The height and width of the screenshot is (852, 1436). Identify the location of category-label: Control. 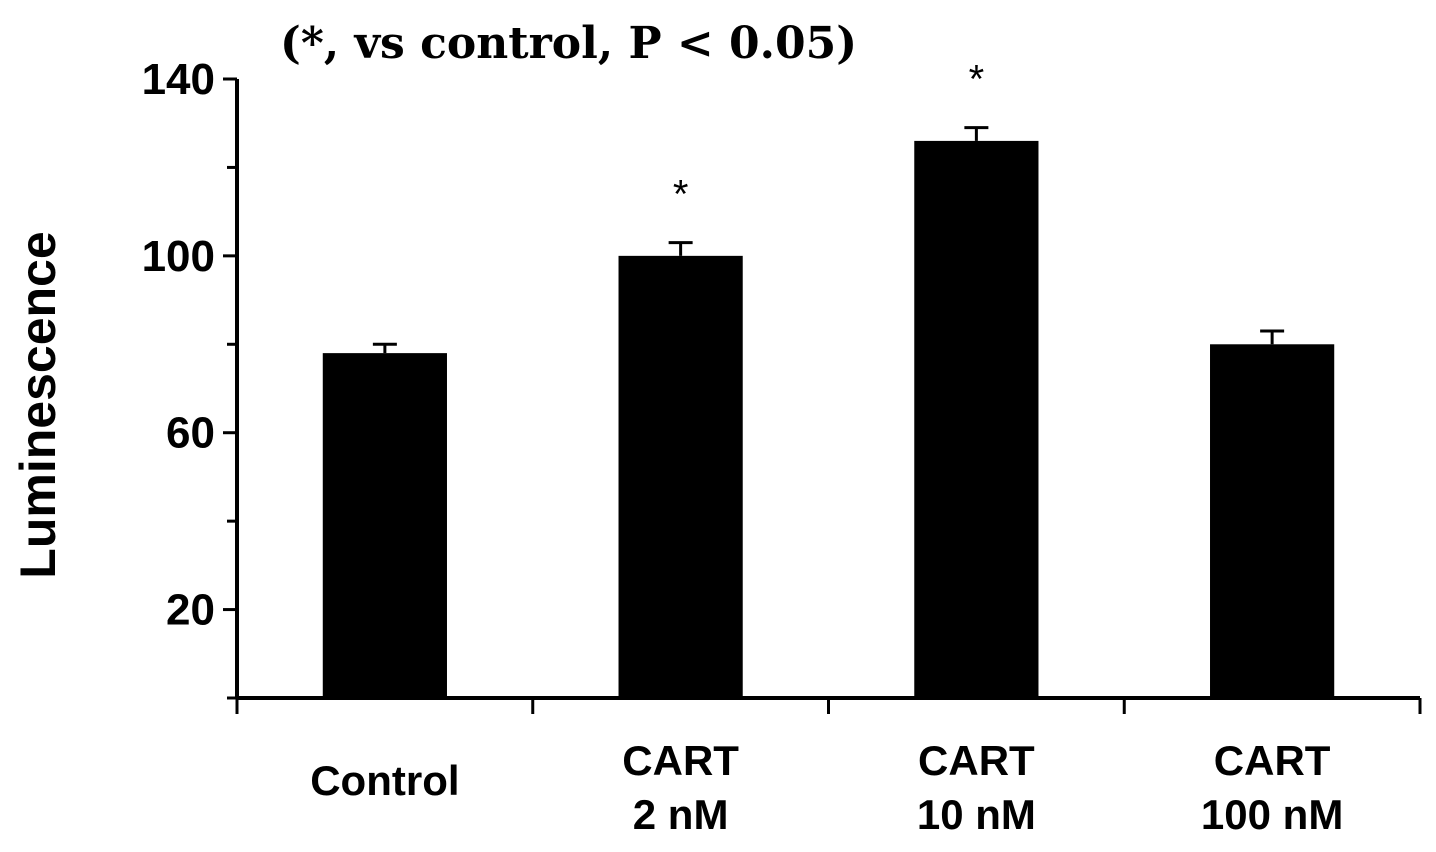
(384, 780).